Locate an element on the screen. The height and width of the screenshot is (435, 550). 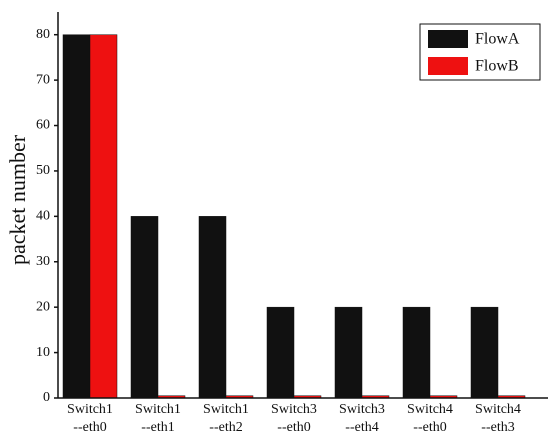
legend-label: FlowA is located at coordinates (497, 39).